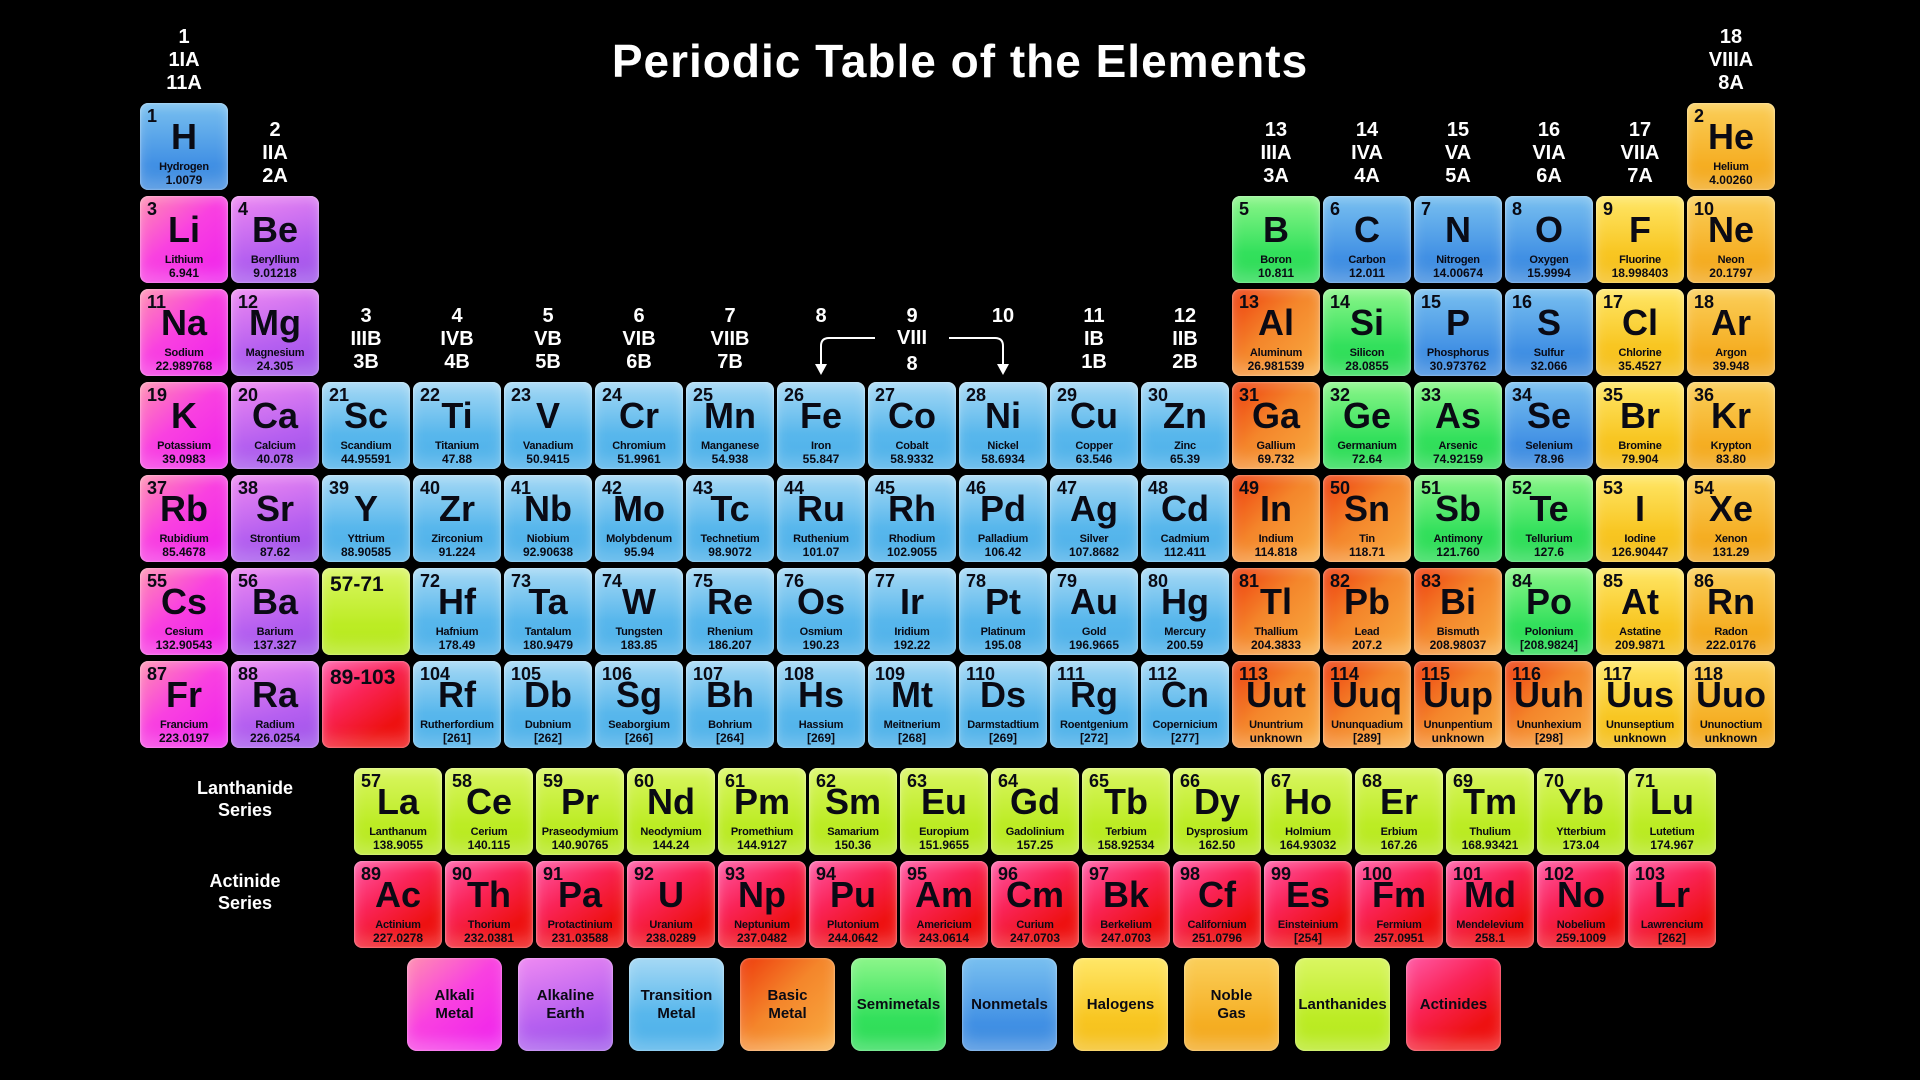 The width and height of the screenshot is (1920, 1080). I want to click on element-cell-uuh: 116 Uuh Ununhexium [298], so click(1549, 704).